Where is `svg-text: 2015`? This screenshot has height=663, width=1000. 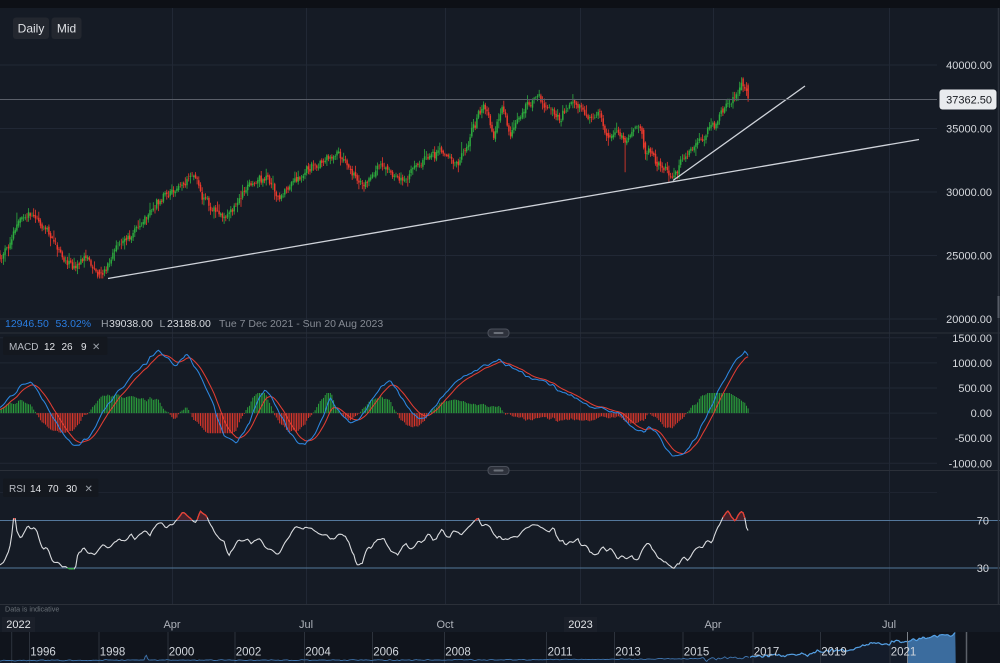
svg-text: 2015 is located at coordinates (697, 653).